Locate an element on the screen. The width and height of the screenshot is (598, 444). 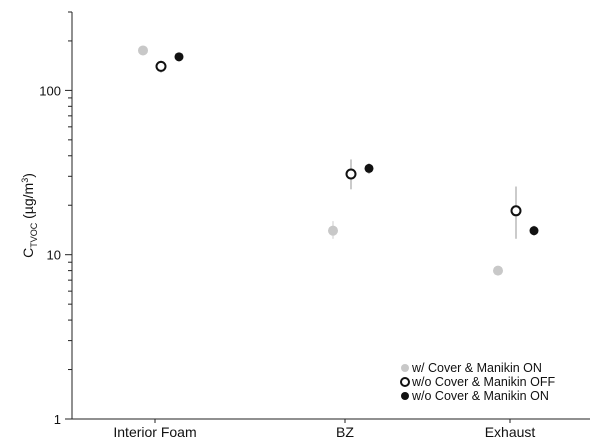
y-tick-label: 100 is located at coordinates (50, 90).